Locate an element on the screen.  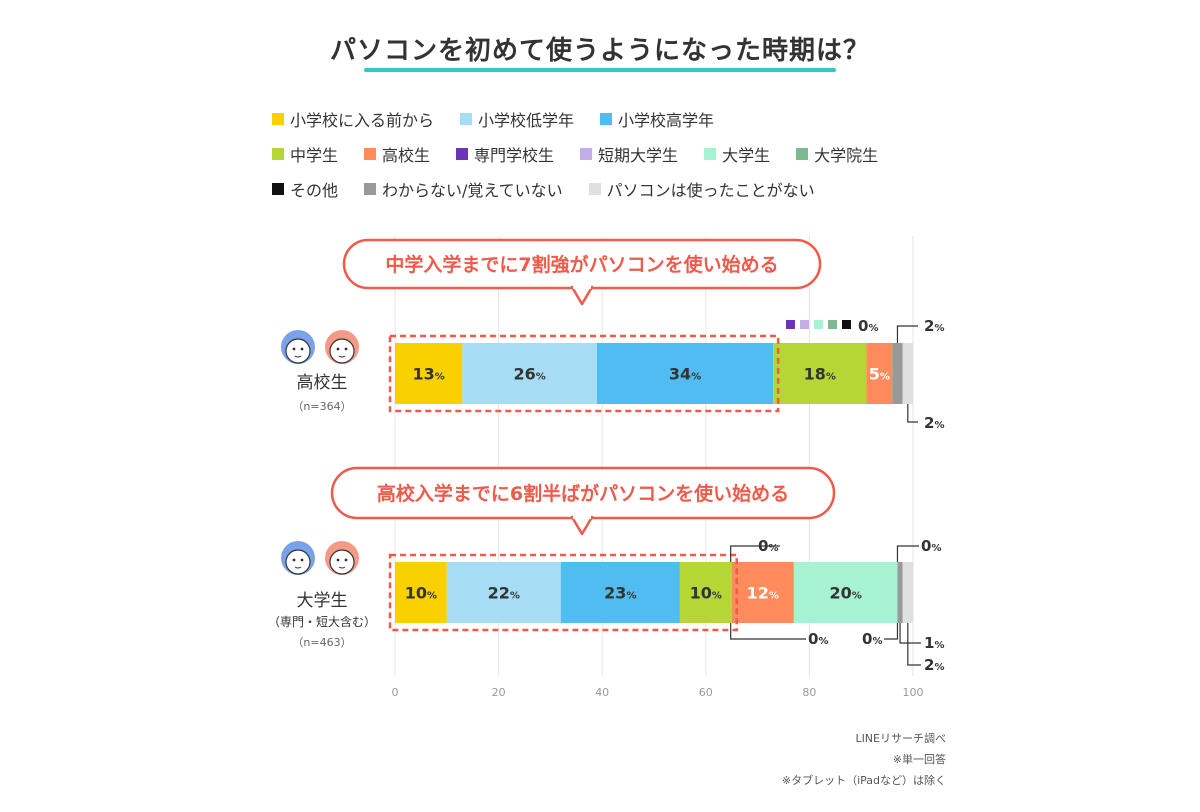
highlight-dashed-frame is located at coordinates (584, 373).